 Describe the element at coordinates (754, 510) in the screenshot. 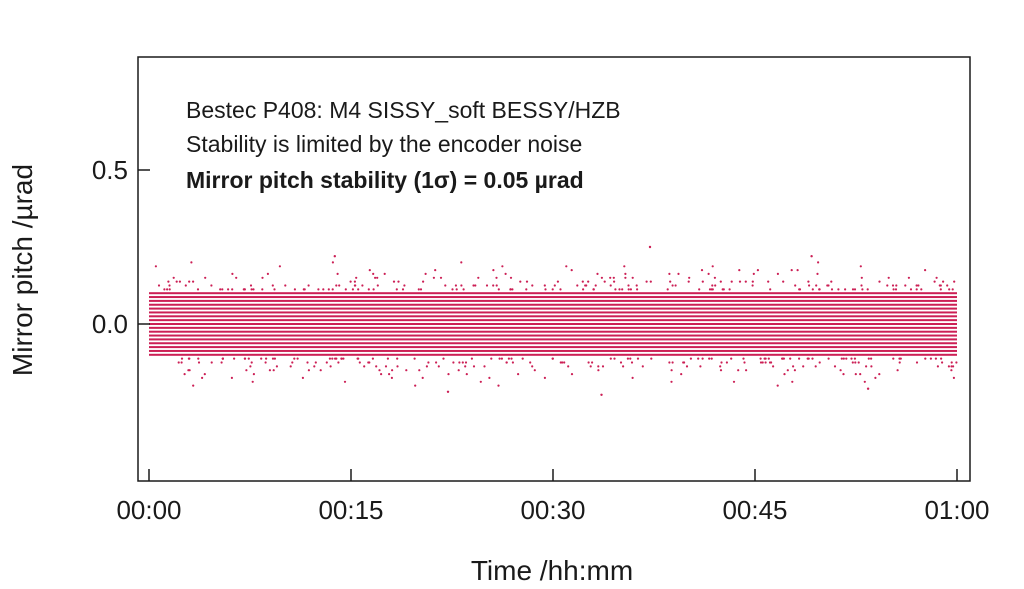

I see `x-tick-label: 00:45` at that location.